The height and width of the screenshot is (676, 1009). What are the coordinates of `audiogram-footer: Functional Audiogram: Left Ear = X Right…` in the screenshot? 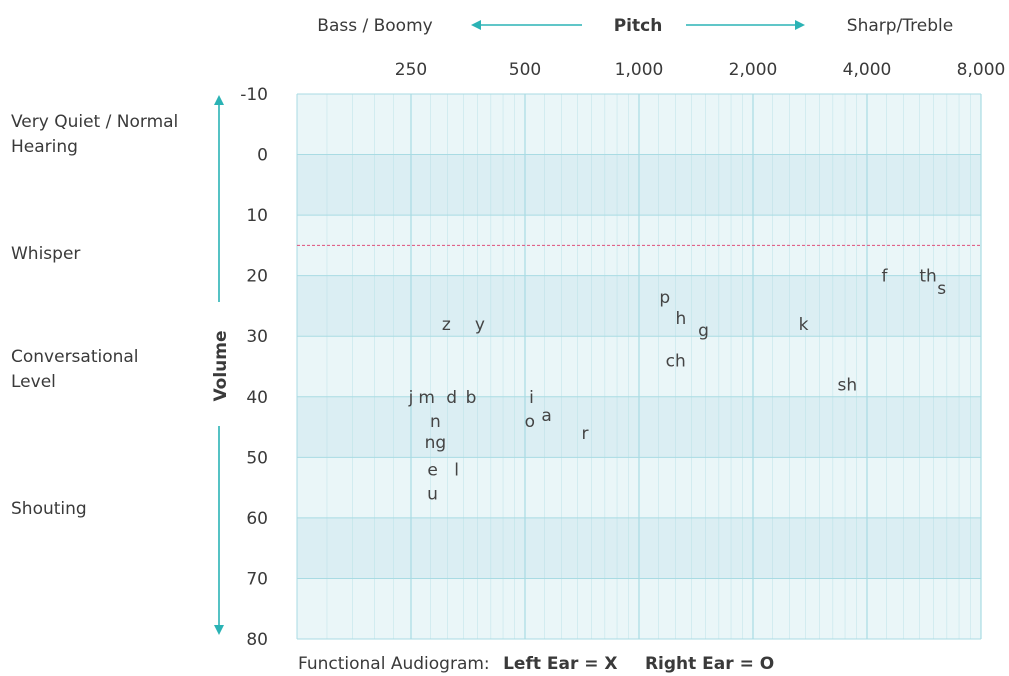 It's located at (536, 664).